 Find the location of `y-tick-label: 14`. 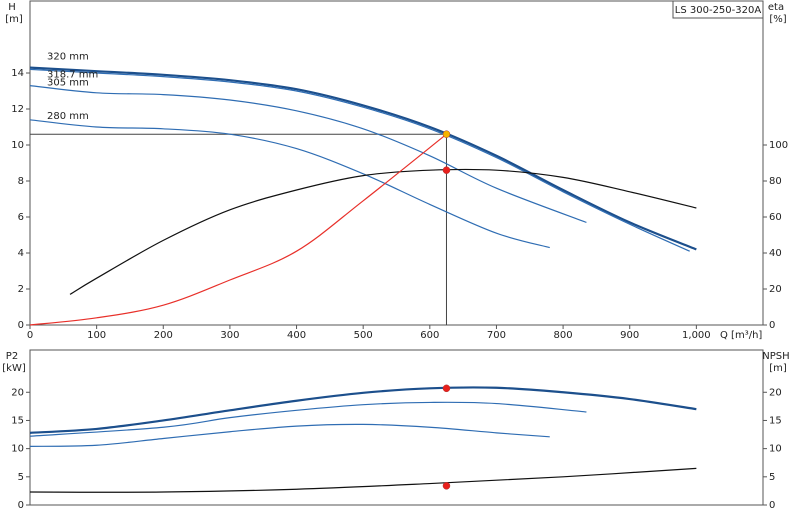

y-tick-label: 14 is located at coordinates (17, 73).